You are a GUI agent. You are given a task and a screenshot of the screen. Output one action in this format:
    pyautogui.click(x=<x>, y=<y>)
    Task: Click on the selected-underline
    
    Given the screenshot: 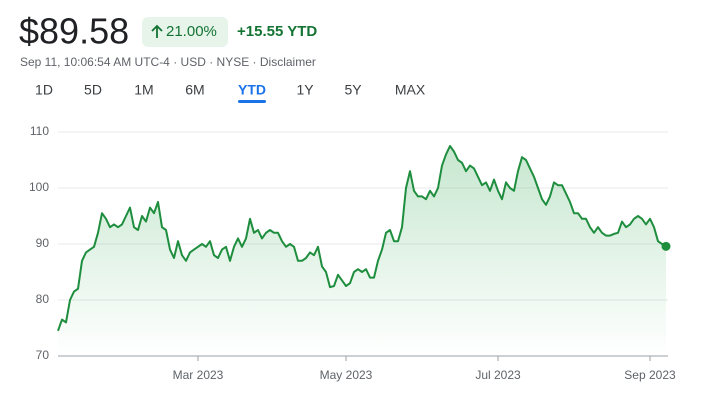 What is the action you would take?
    pyautogui.click(x=252, y=101)
    